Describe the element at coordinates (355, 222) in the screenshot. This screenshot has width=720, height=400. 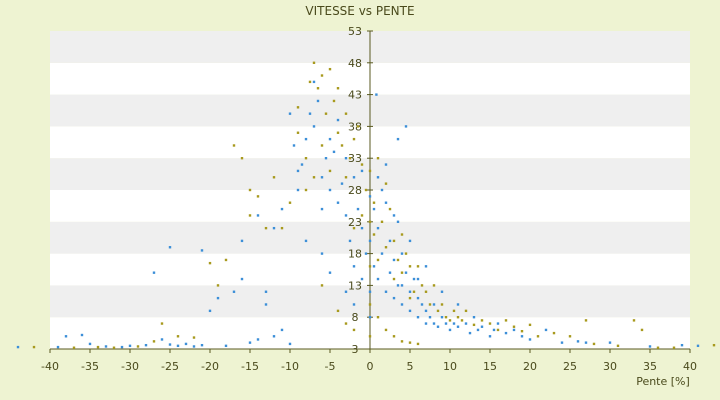
I see `y-tick-label: 23` at that location.